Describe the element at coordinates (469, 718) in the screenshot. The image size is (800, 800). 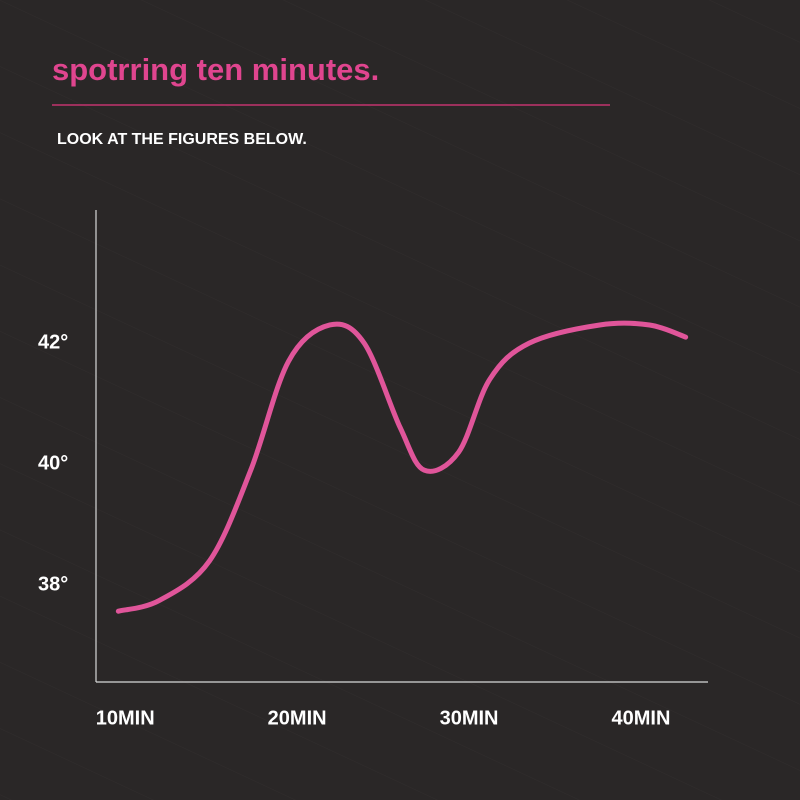
I see `x-tick-label: 30MIN` at that location.